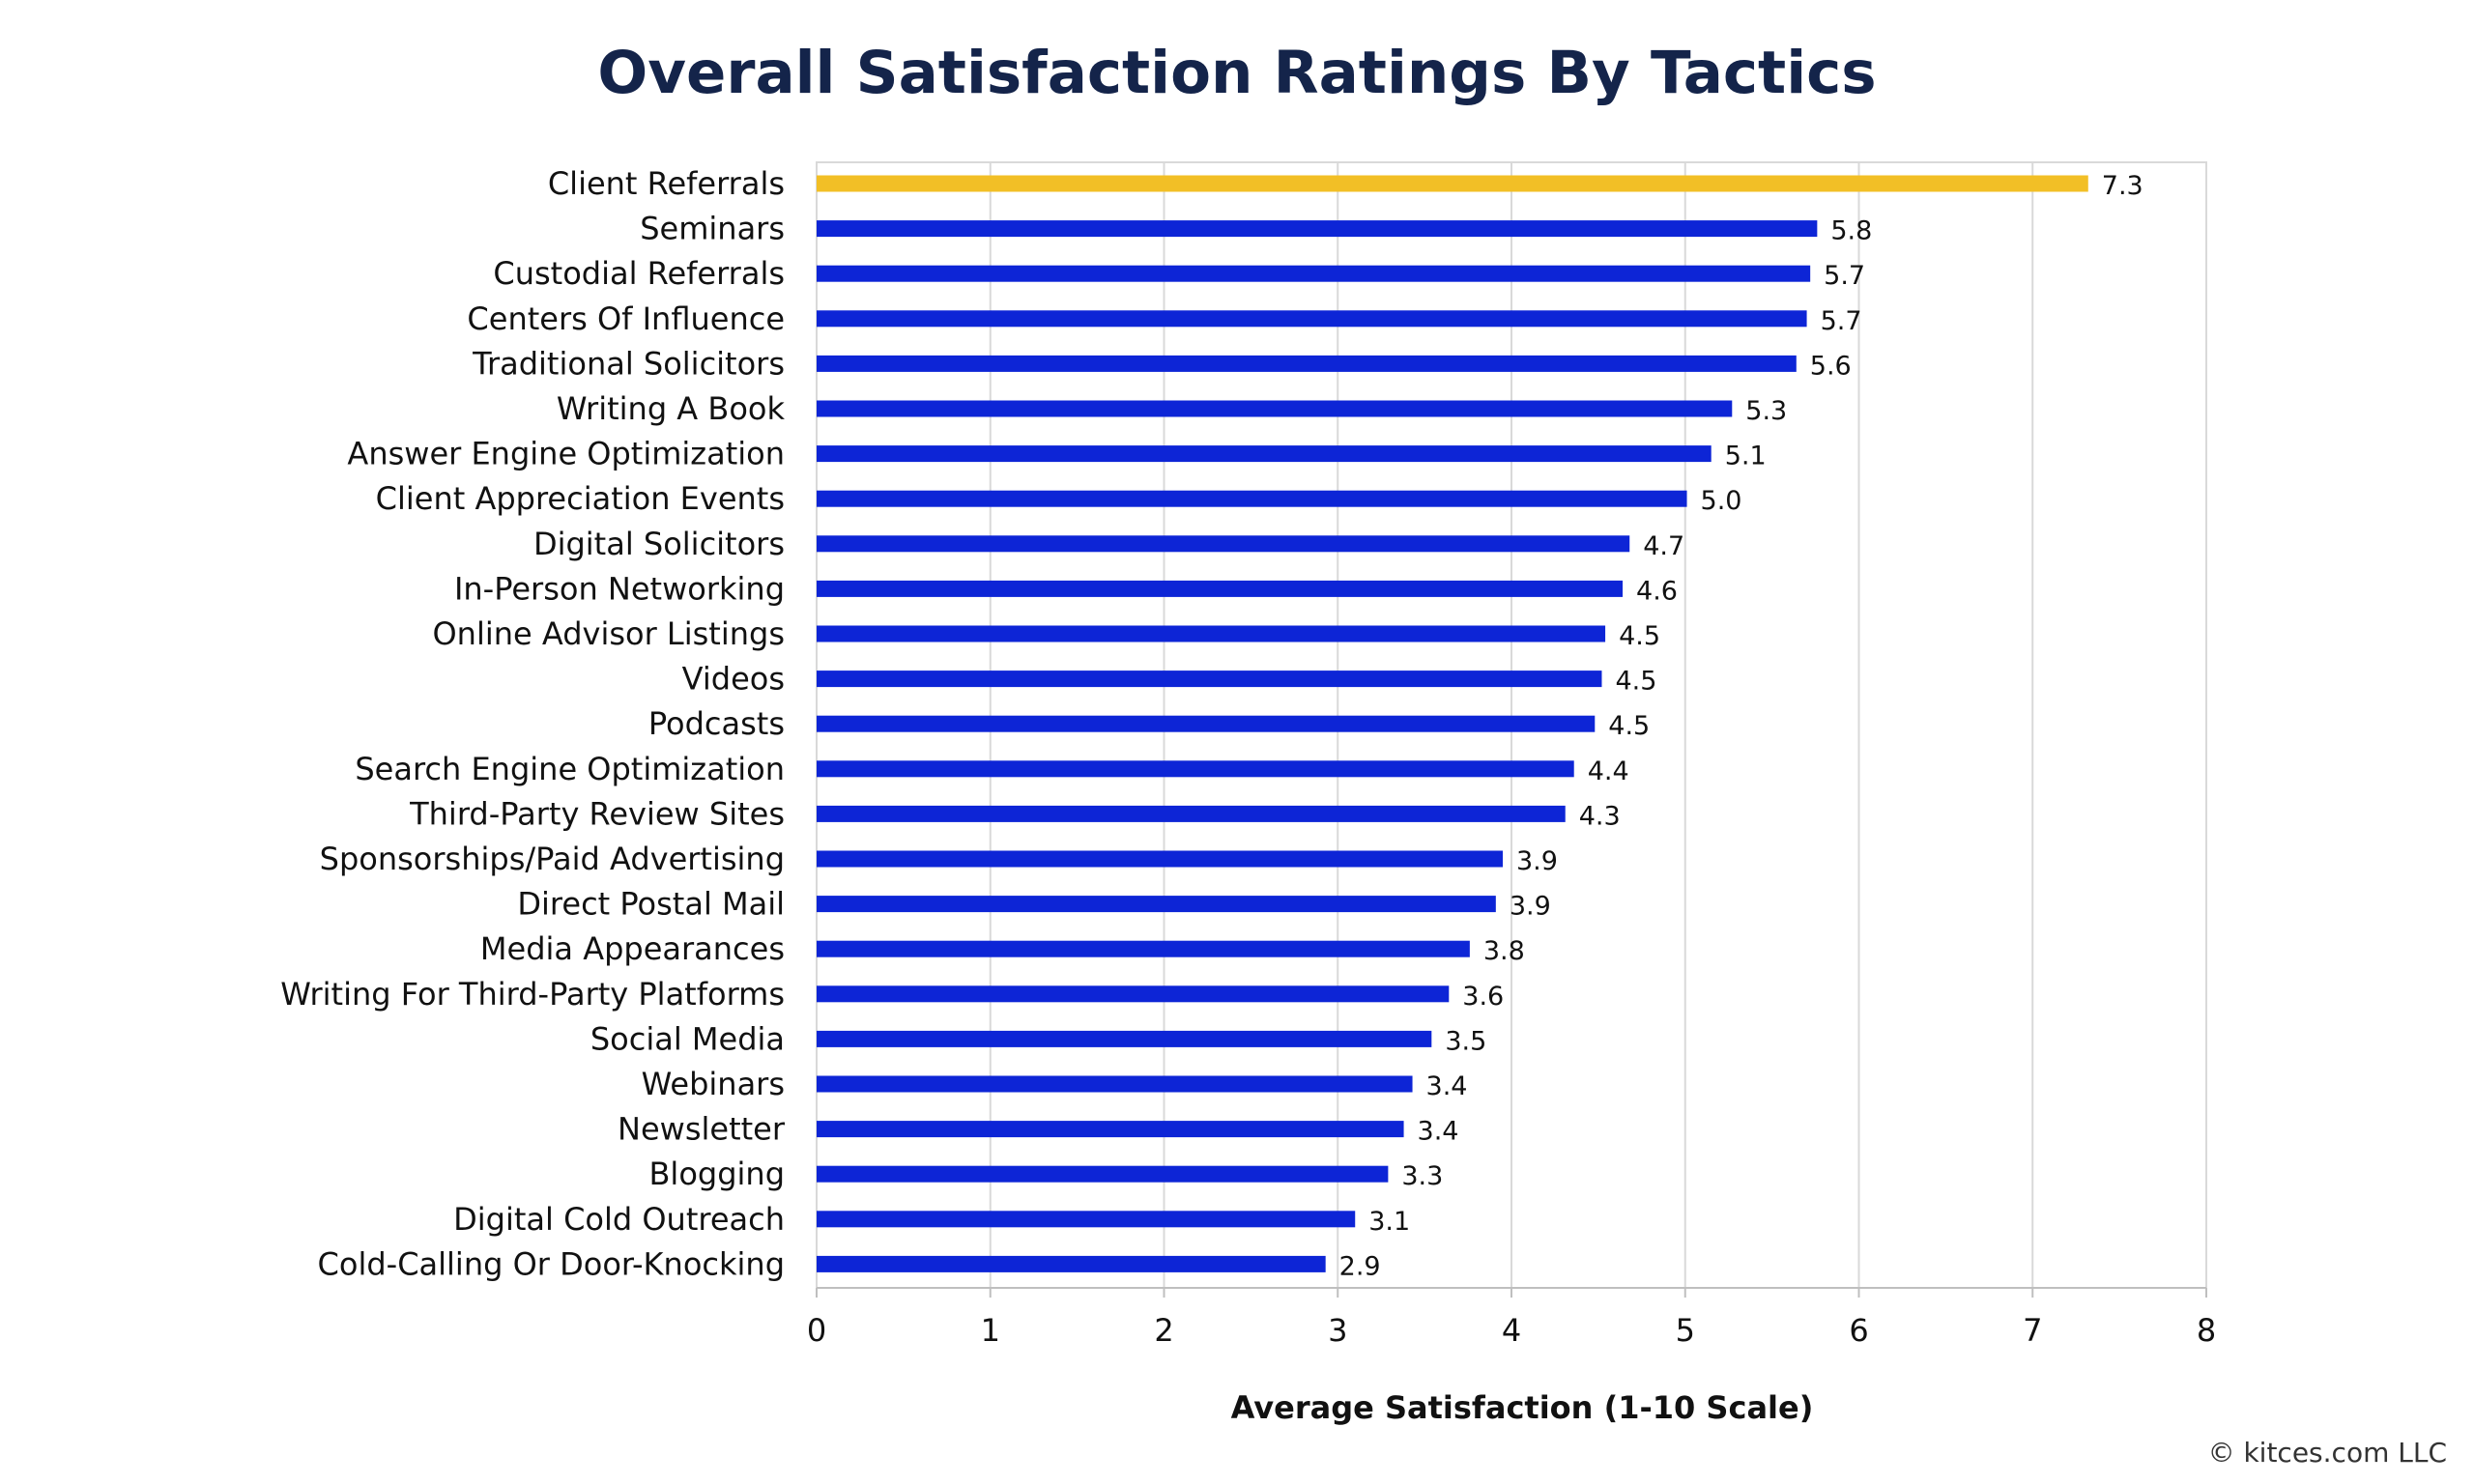  Describe the element at coordinates (1360, 1266) in the screenshot. I see `value-label: 2.9` at that location.